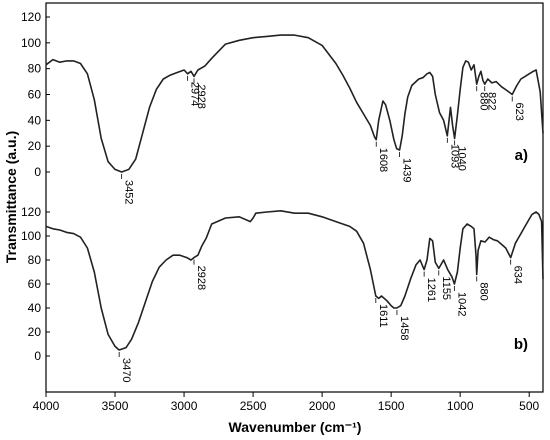  What do you see at coordinates (195, 94) in the screenshot?
I see `peak-label: 2974` at bounding box center [195, 94].